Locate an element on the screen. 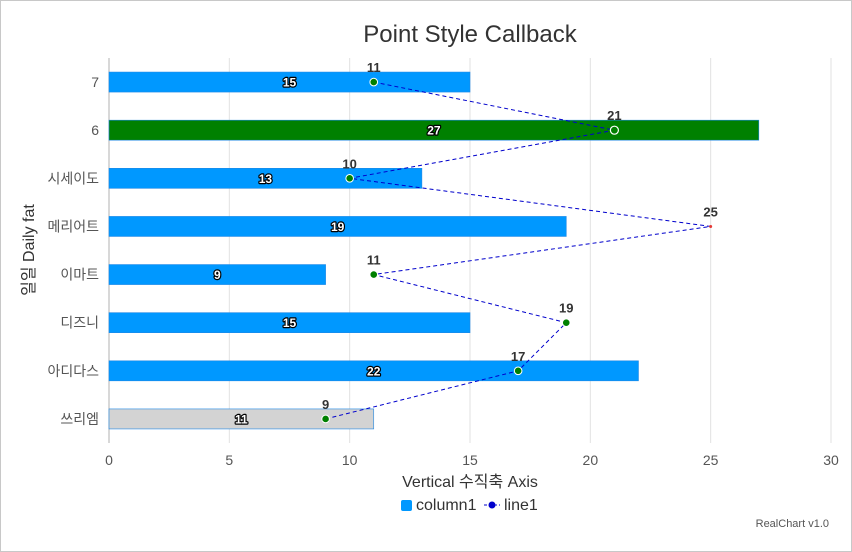 The image size is (852, 552). legend-marker-column1 is located at coordinates (406, 505).